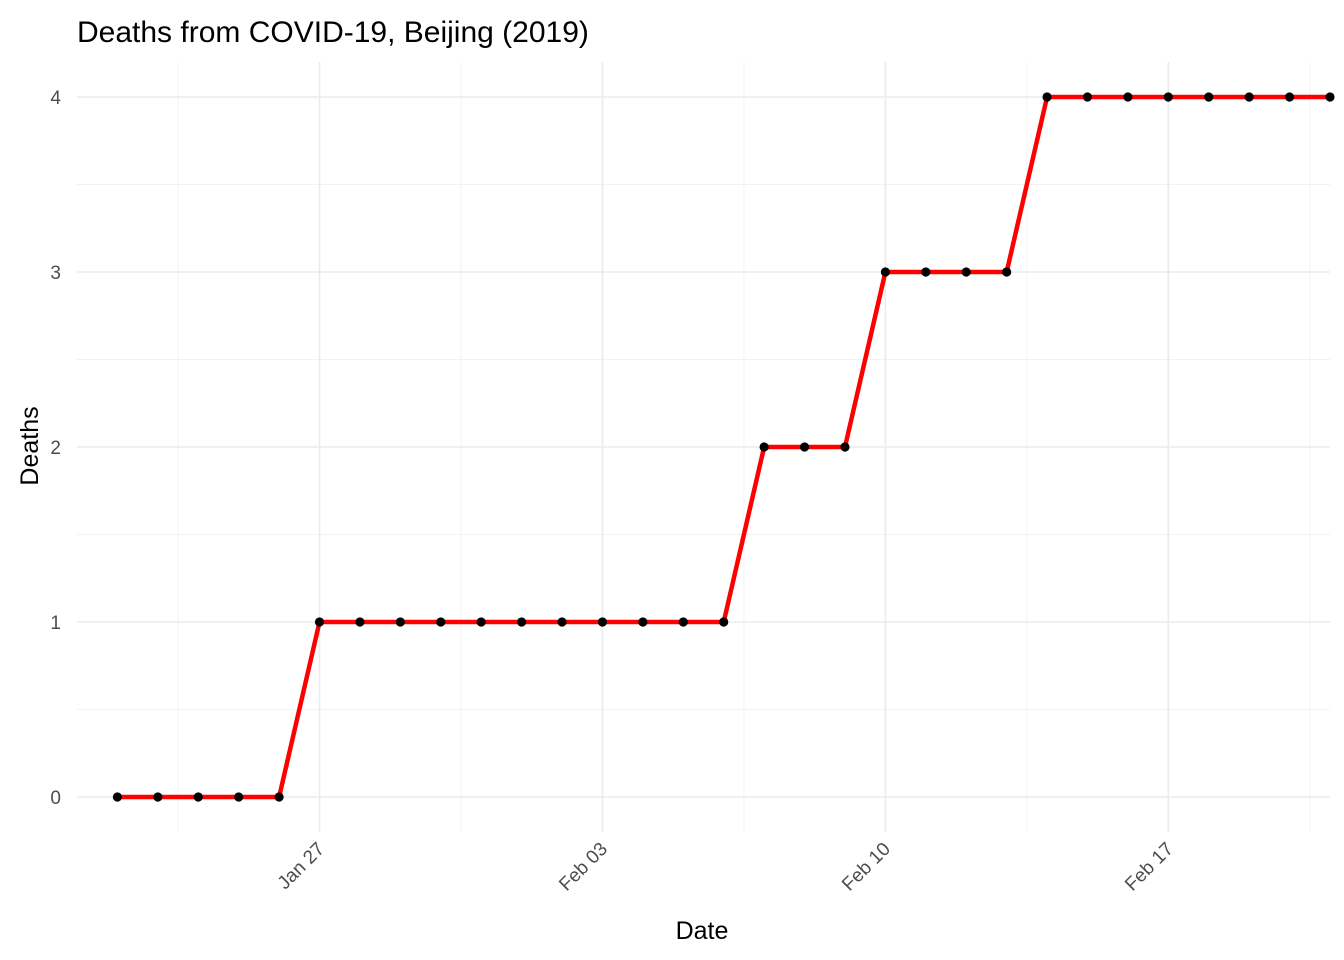 The width and height of the screenshot is (1344, 960). I want to click on y-tick-label: 2, so click(55, 448).